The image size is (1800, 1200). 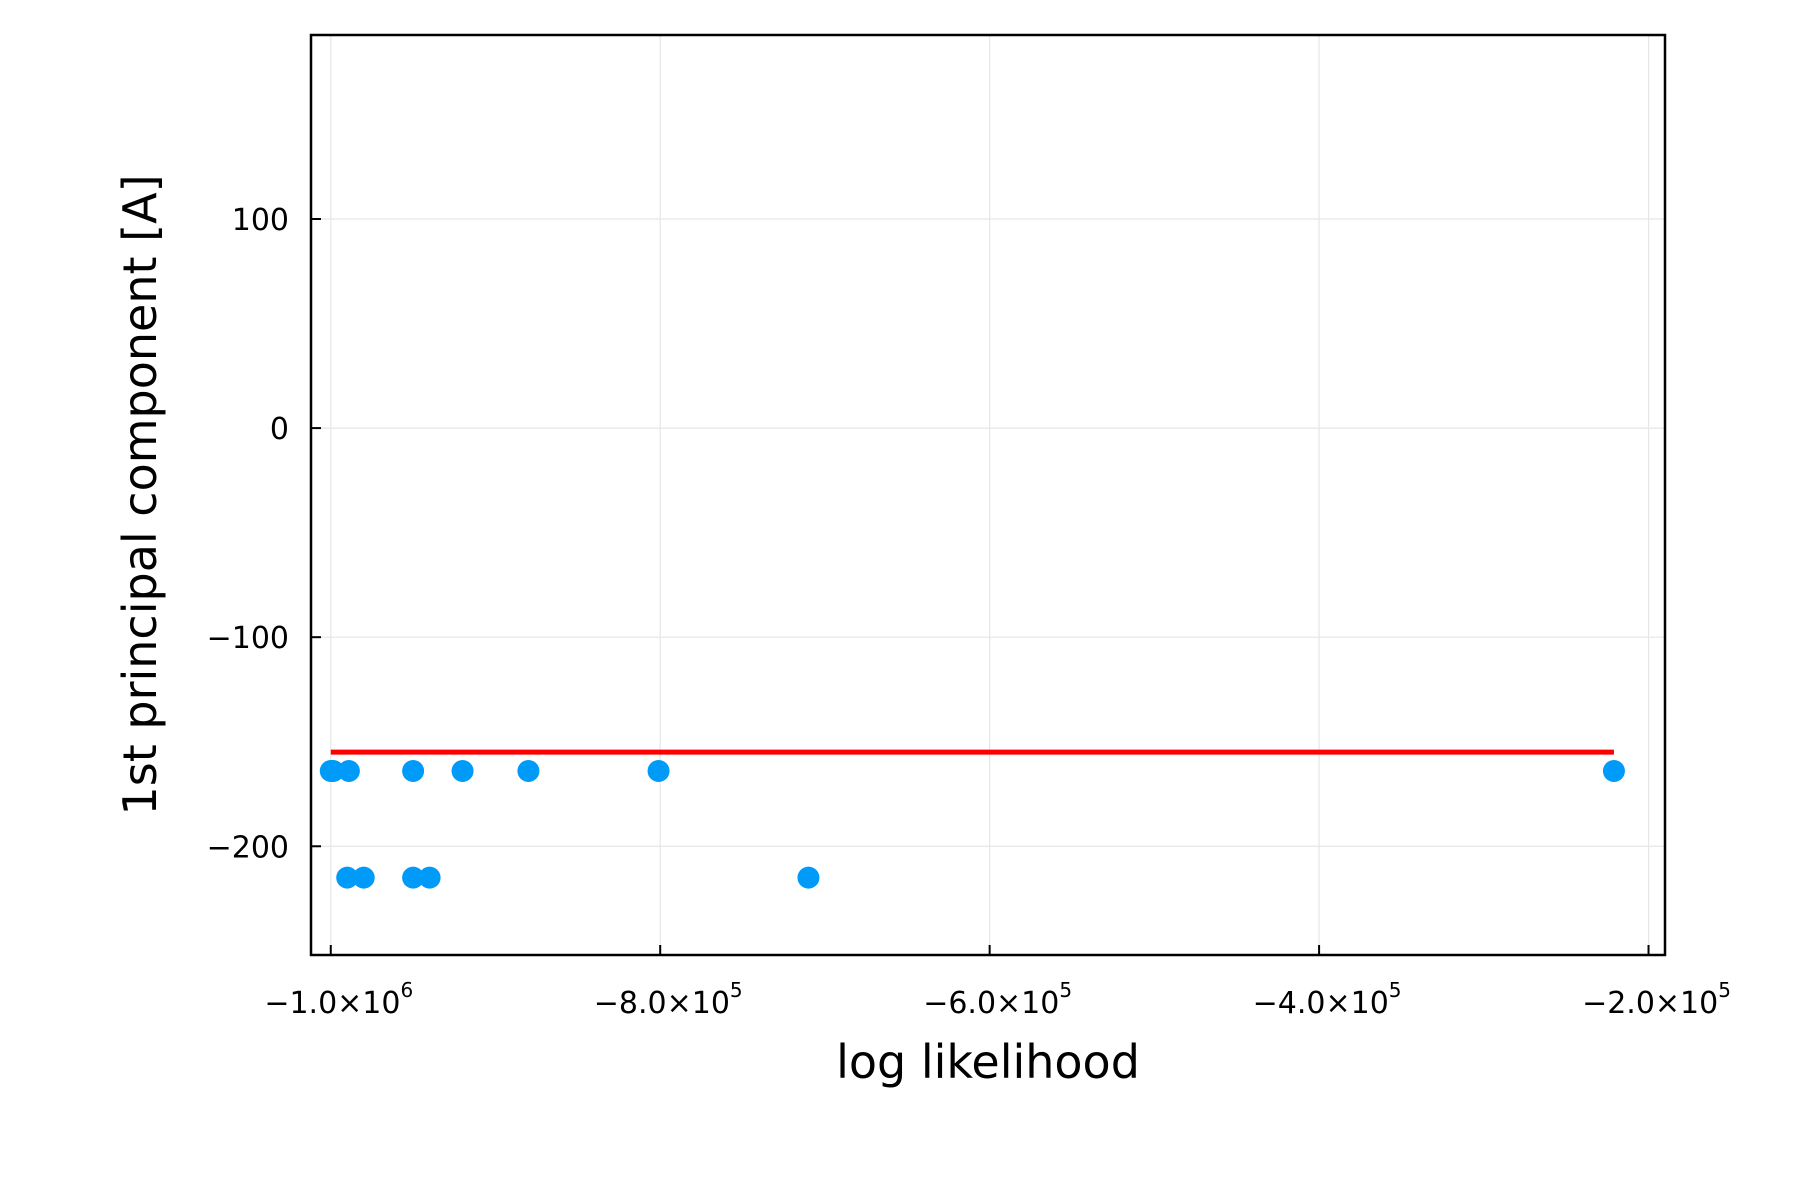 I want to click on x-tick-label: −8.0×105, so click(x=668, y=999).